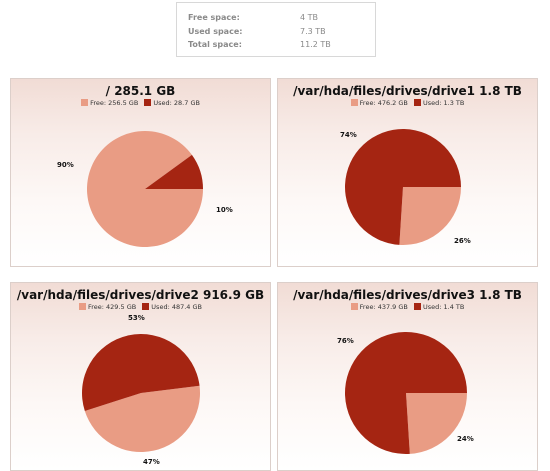  I want to click on free-percent-label: 24%, so click(465, 439).